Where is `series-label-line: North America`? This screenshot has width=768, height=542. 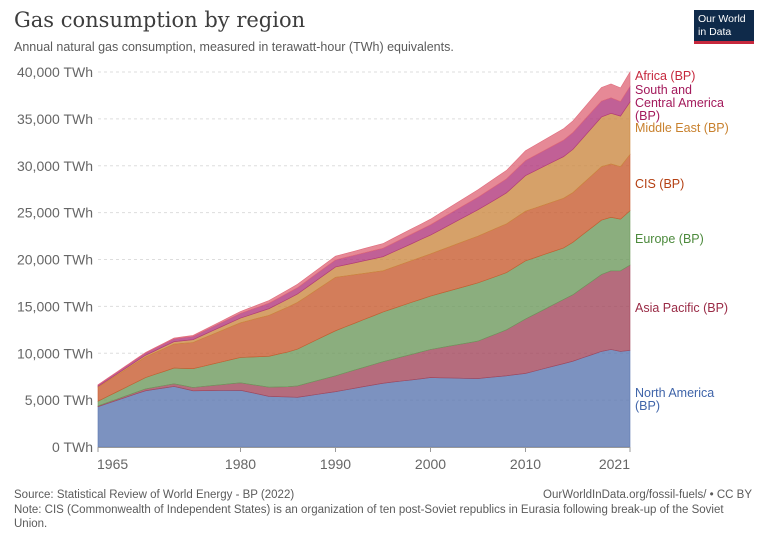 series-label-line: North America is located at coordinates (674, 393).